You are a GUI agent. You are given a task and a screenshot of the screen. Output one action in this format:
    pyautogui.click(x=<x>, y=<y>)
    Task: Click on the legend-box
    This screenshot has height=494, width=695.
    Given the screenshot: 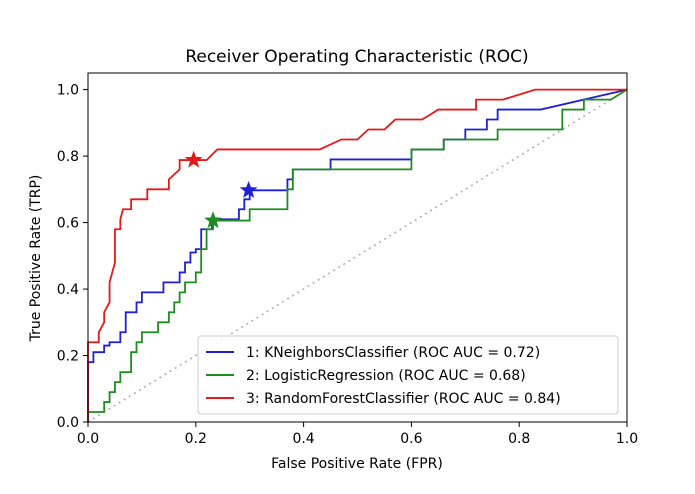 What is the action you would take?
    pyautogui.click(x=408, y=375)
    